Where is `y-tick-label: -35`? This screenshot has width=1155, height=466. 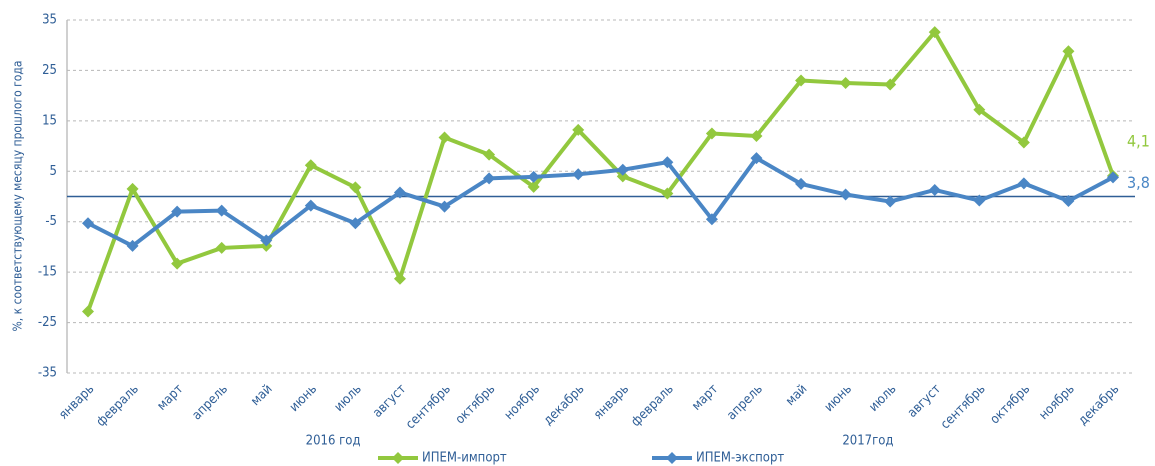
y-tick-label: -35 is located at coordinates (47, 373).